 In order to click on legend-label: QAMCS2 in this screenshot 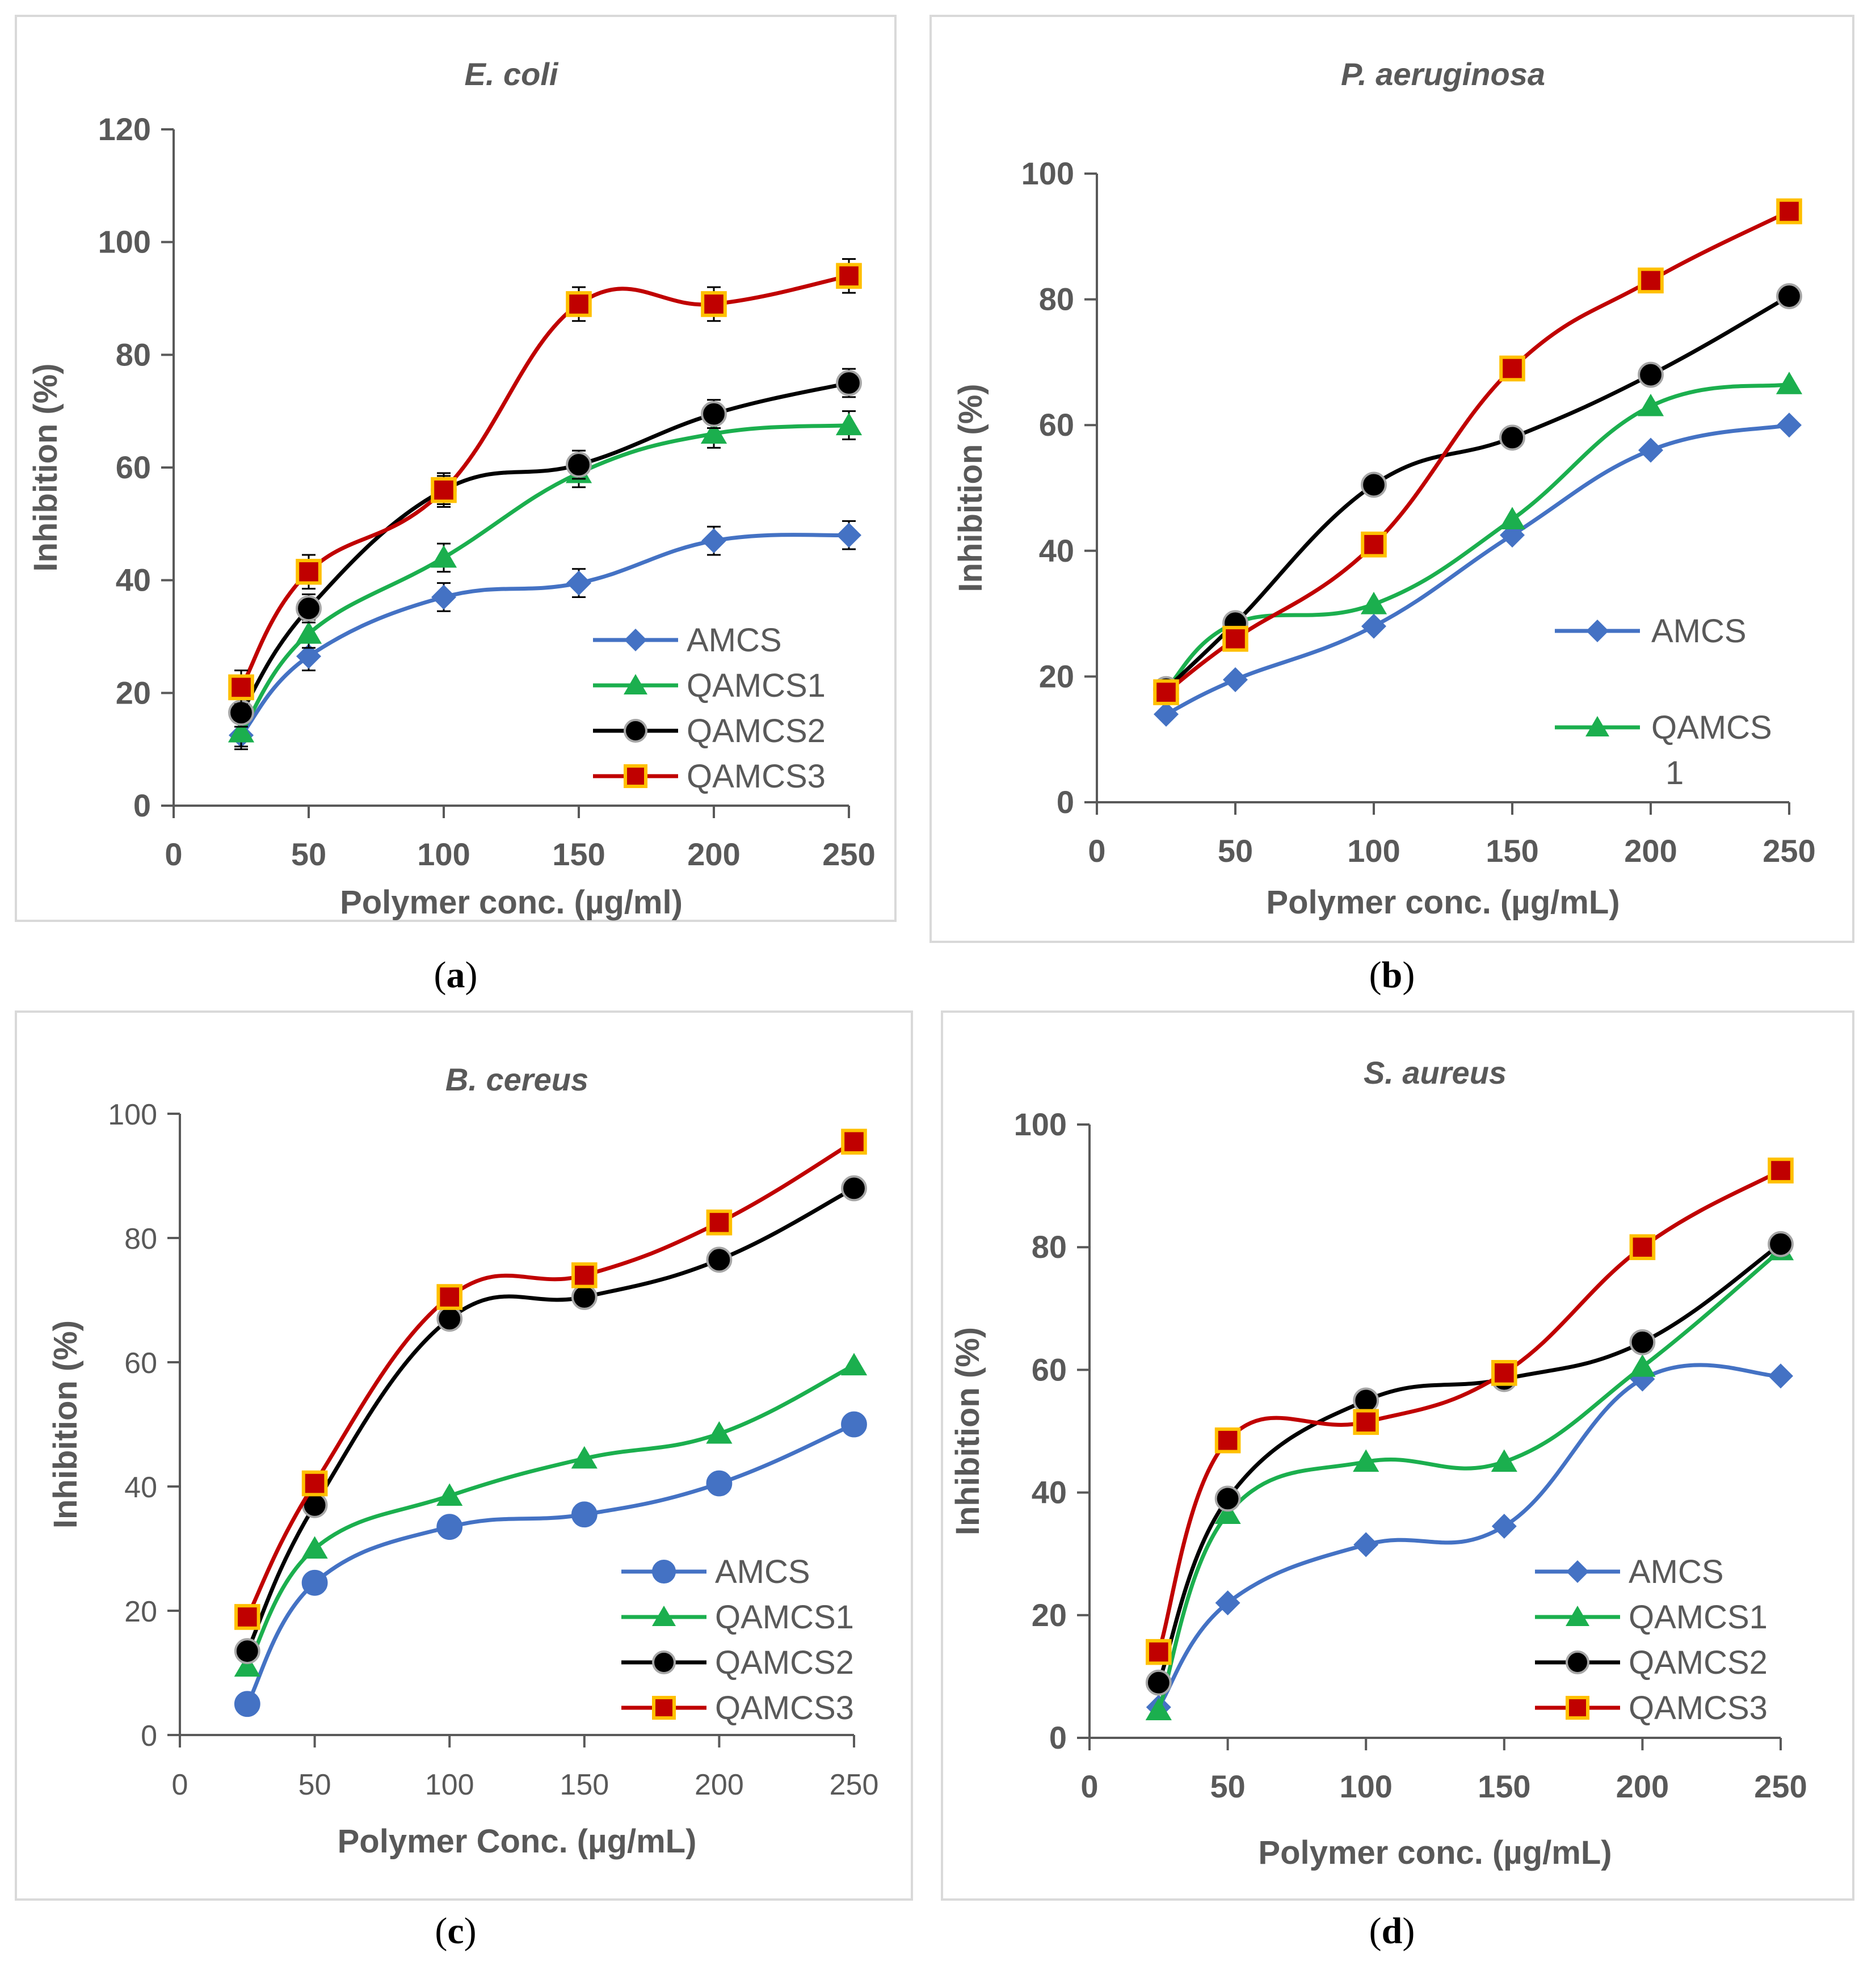, I will do `click(785, 1663)`.